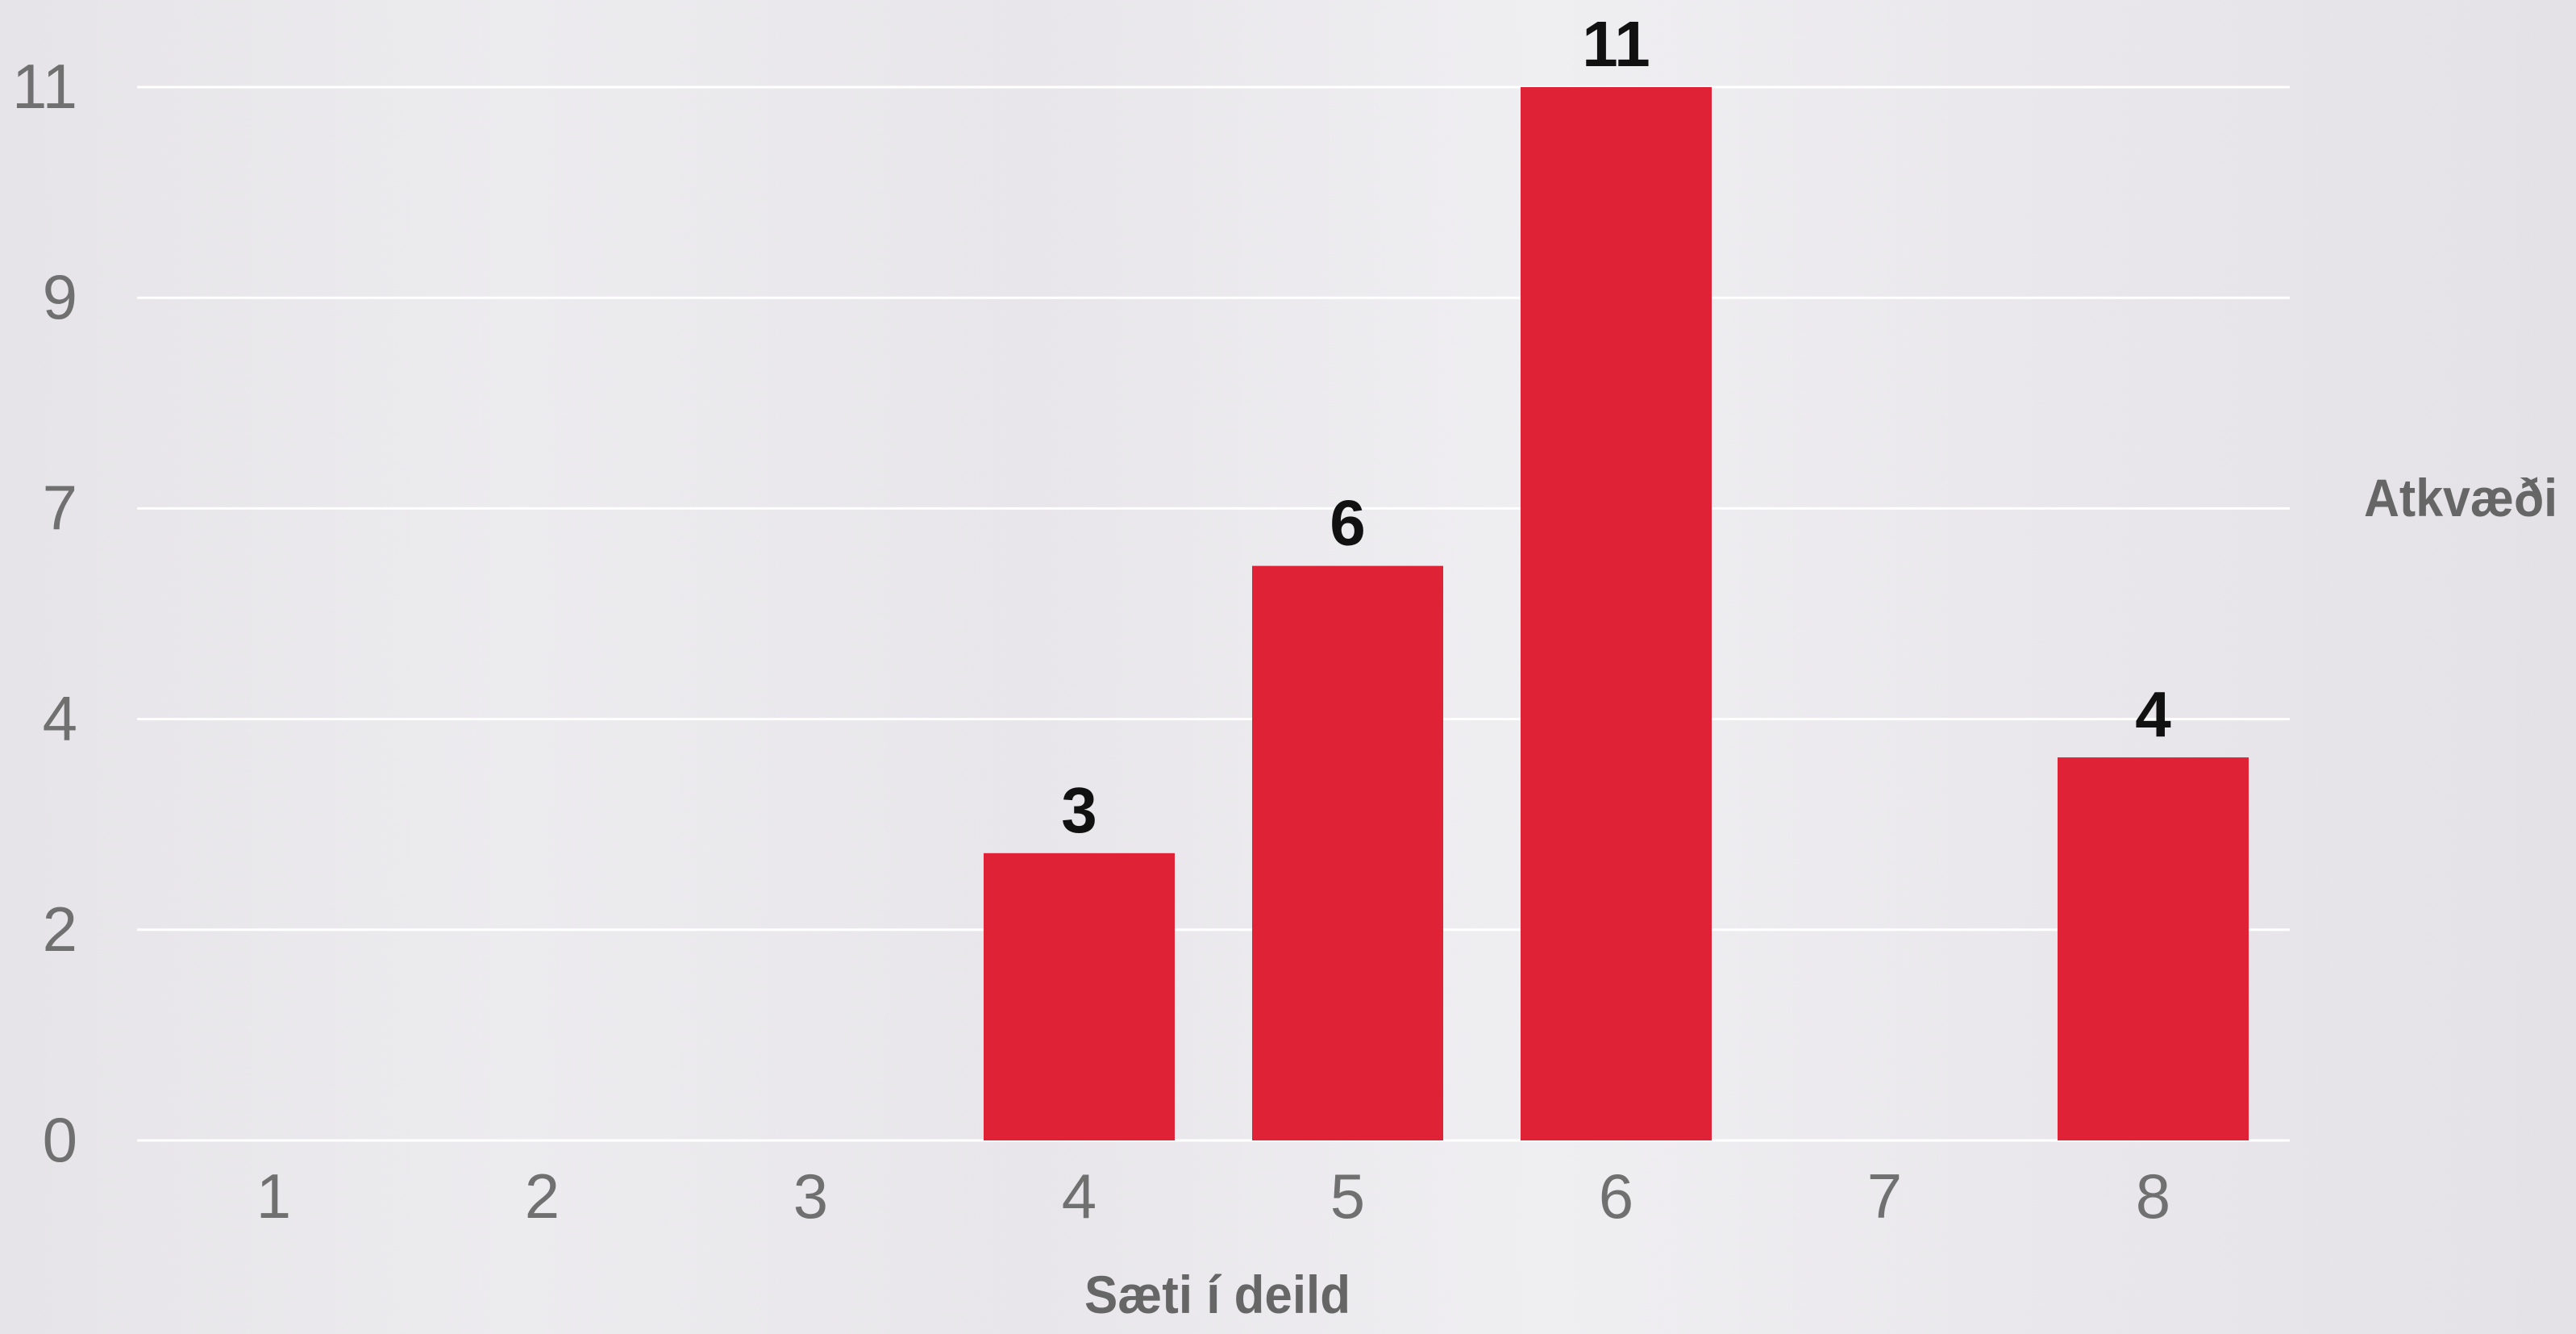 Image resolution: width=2576 pixels, height=1334 pixels. I want to click on x-tick-label: 1, so click(273, 1196).